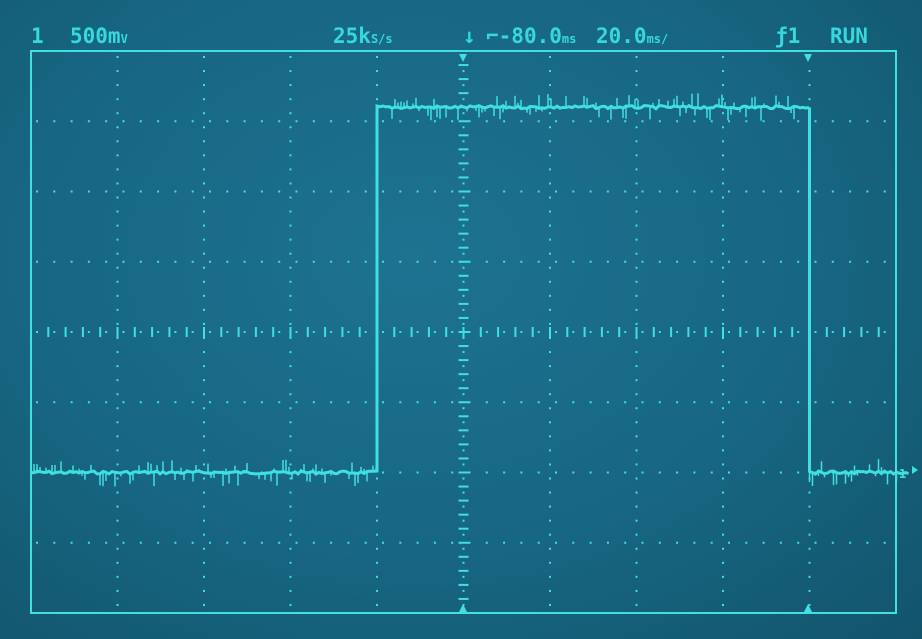 The height and width of the screenshot is (639, 922). I want to click on run-status: RUN, so click(849, 36).